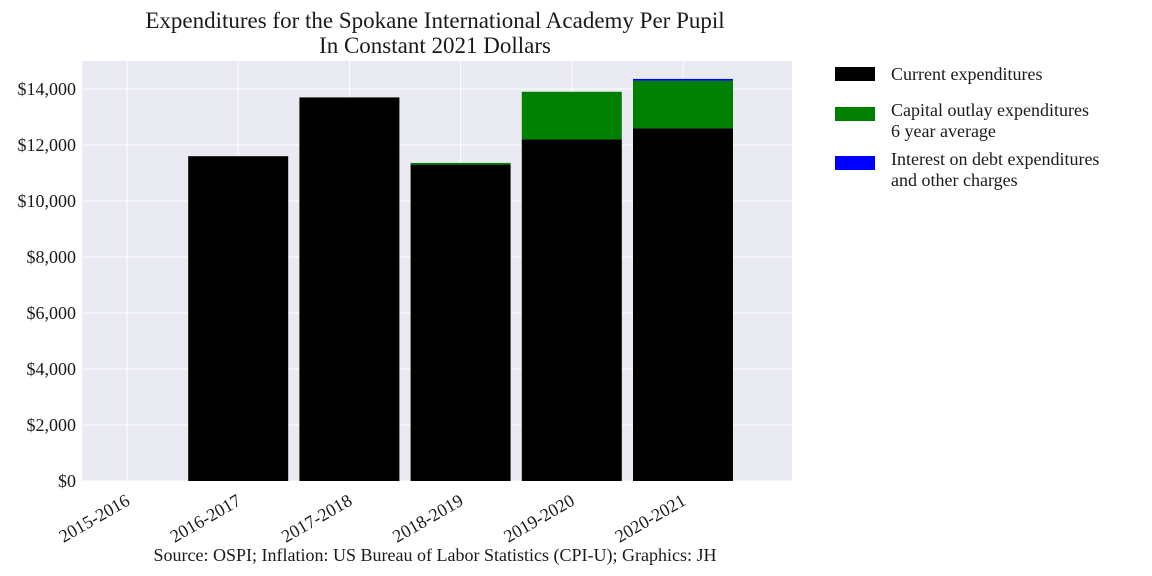 Image resolution: width=1152 pixels, height=576 pixels. What do you see at coordinates (47, 201) in the screenshot?
I see `y-tick-label: $10,000` at bounding box center [47, 201].